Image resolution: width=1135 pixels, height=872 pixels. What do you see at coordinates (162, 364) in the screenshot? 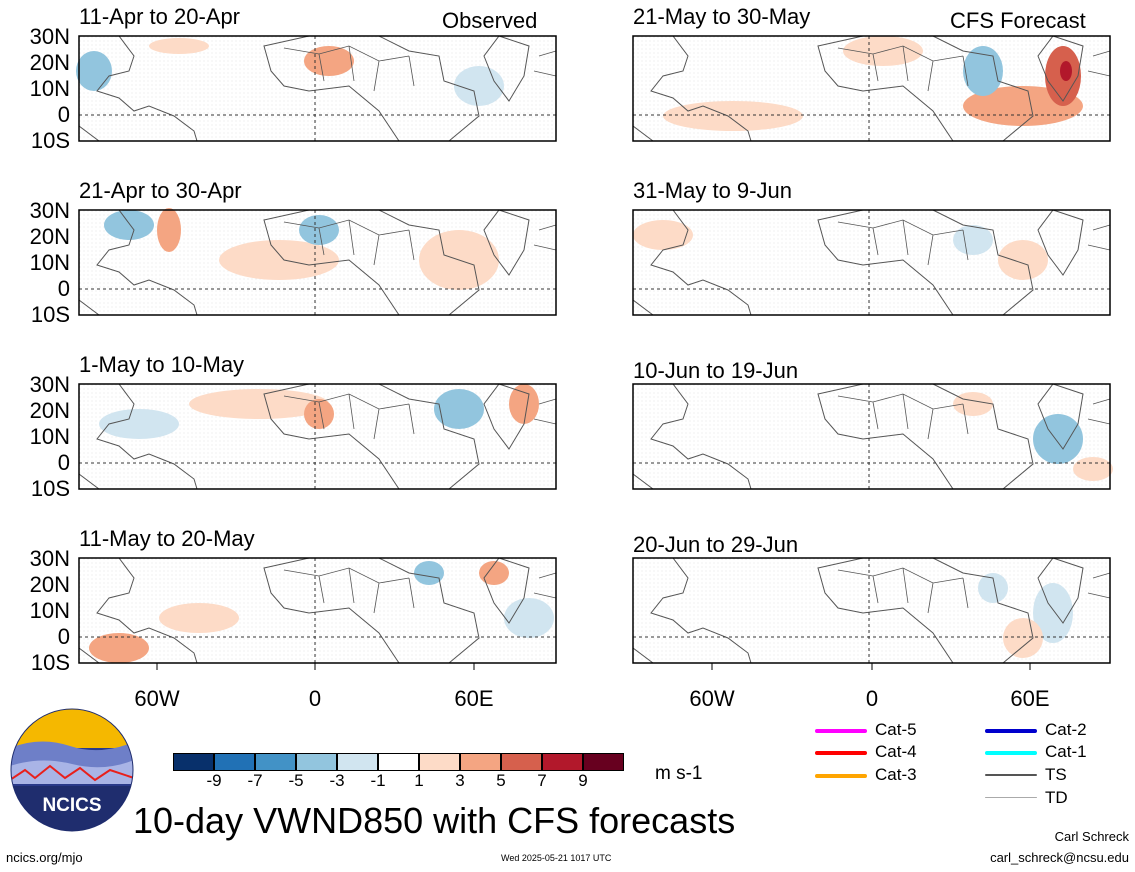
I see `panel-left-3-title: 1-May to 10-May` at bounding box center [162, 364].